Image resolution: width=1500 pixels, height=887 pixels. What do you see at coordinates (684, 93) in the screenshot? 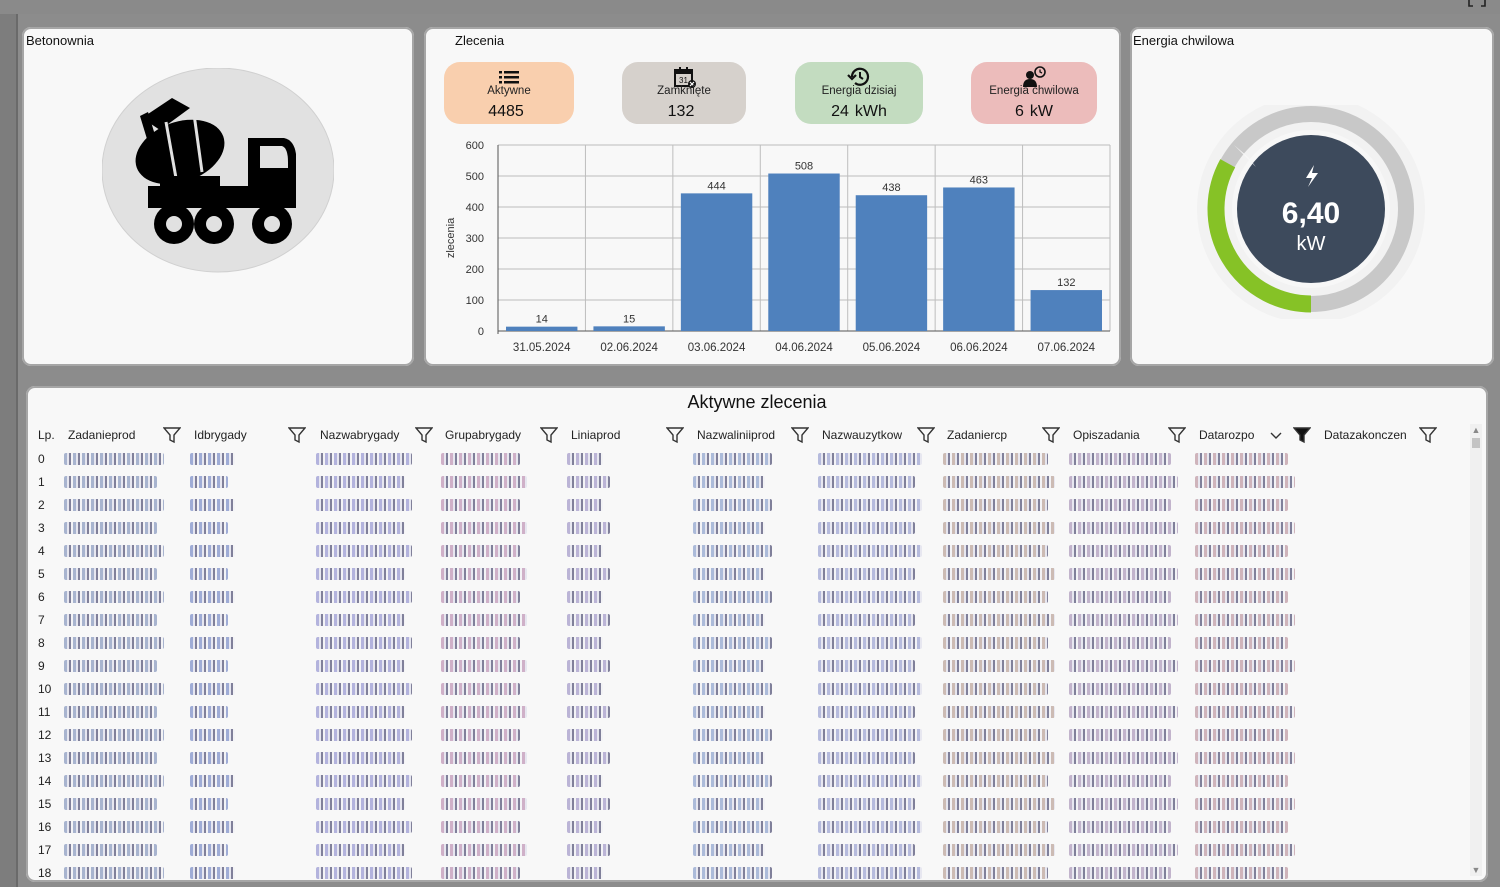
I see `kpi-zamkniete: 31 Zamknięte 132` at bounding box center [684, 93].